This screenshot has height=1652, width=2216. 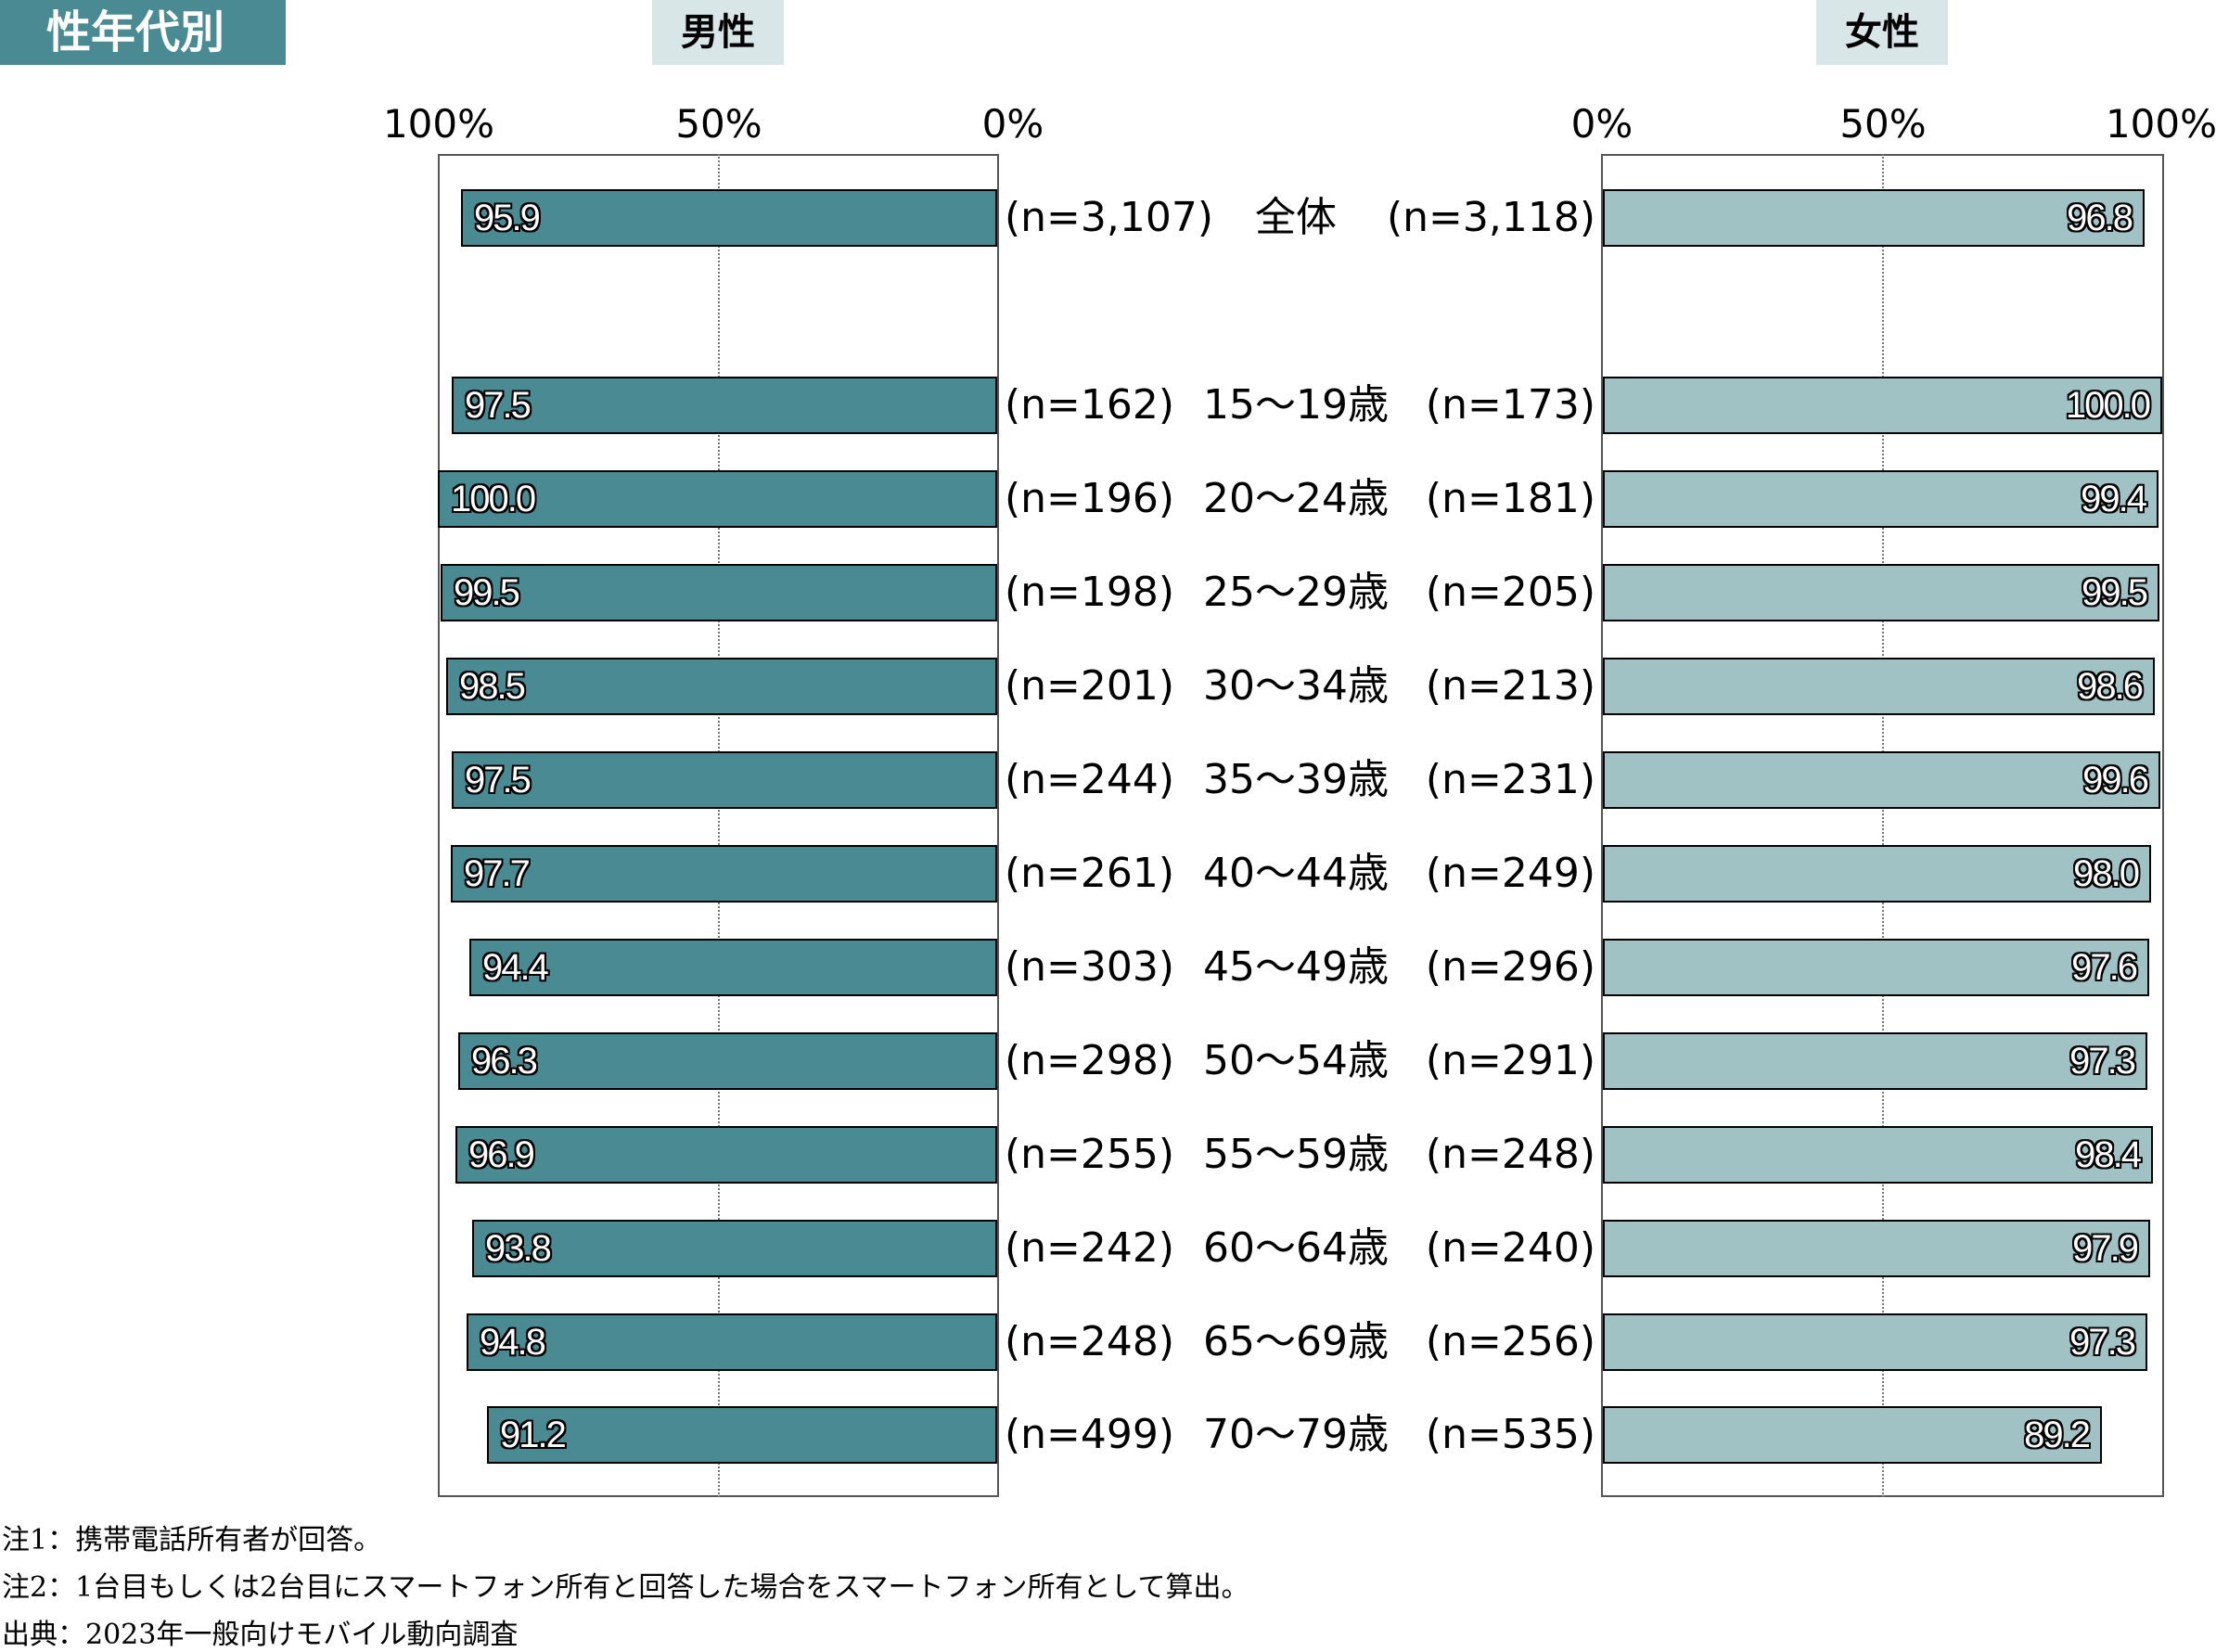 What do you see at coordinates (718, 124) in the screenshot?
I see `male-axis-tick-50: 50%` at bounding box center [718, 124].